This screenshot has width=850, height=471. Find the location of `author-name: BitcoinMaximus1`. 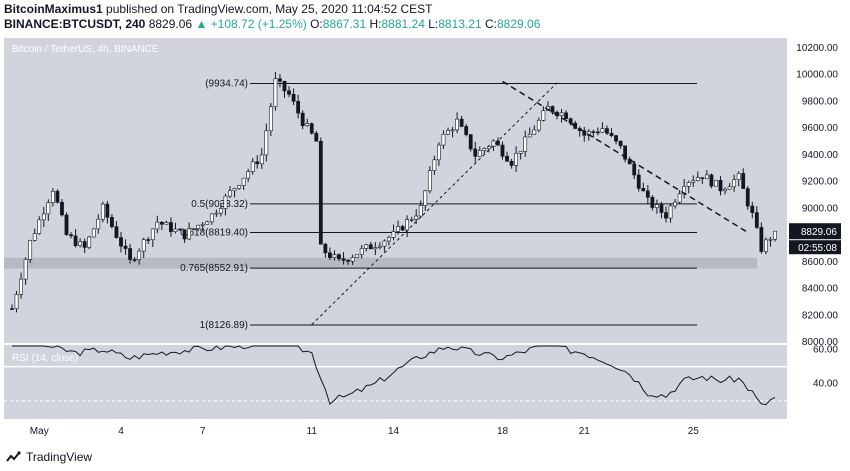

author-name: BitcoinMaximus1 is located at coordinates (53, 9).